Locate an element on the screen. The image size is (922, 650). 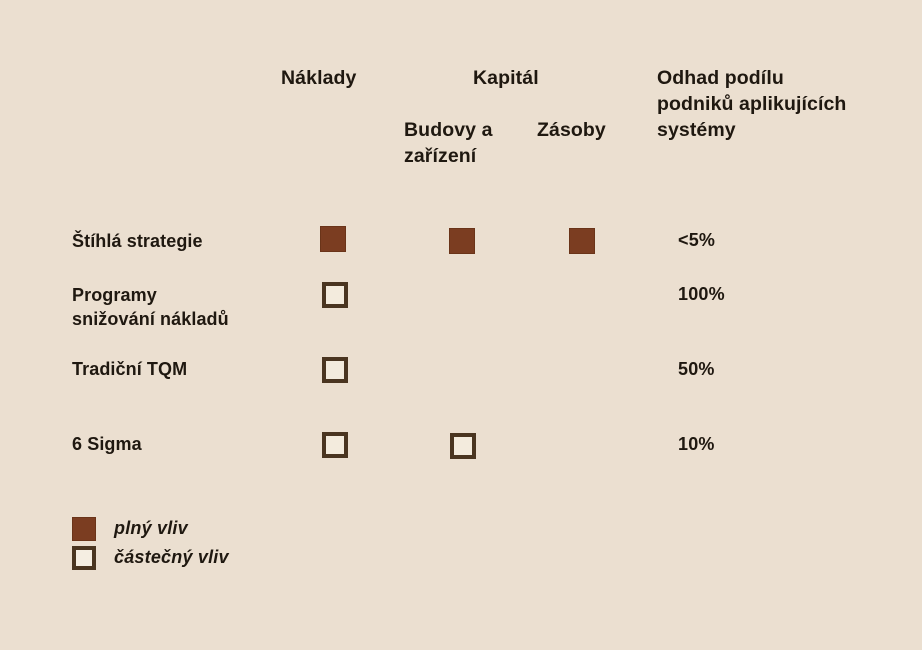
share-value-lean-strategy: <5% is located at coordinates (697, 240).